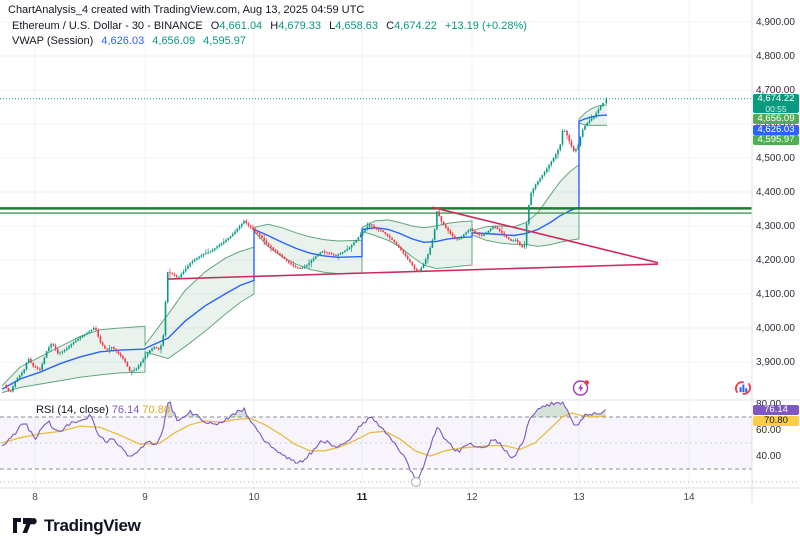  What do you see at coordinates (776, 108) in the screenshot?
I see `countdown-timer: 00:55` at bounding box center [776, 108].